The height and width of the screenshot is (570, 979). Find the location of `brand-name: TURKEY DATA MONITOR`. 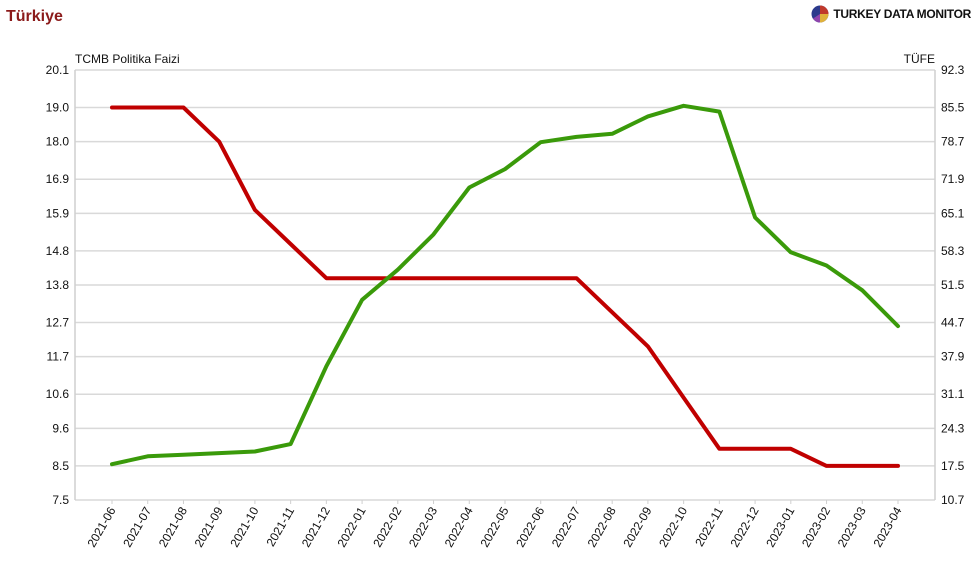

brand-name: TURKEY DATA MONITOR is located at coordinates (902, 14).